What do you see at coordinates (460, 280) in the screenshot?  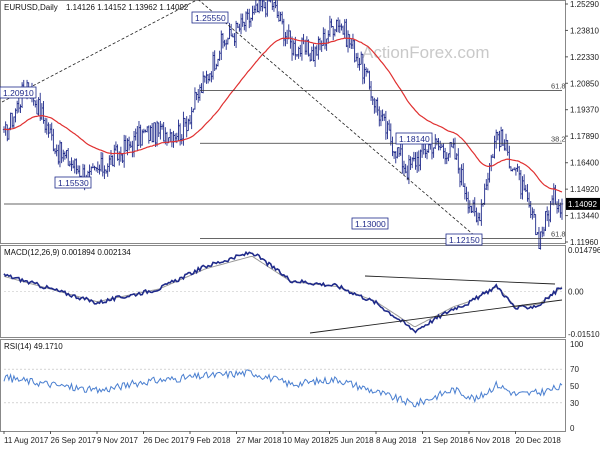 I see `macd-trendline-upper` at bounding box center [460, 280].